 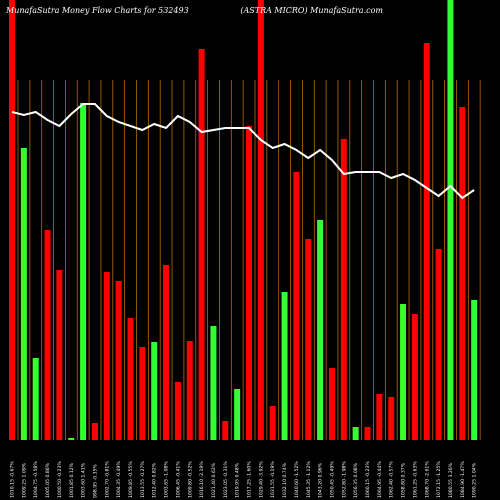 What do you see at coordinates (392, 479) in the screenshot?
I see `x-tick-label: 1062.40 -0.57%` at bounding box center [392, 479].